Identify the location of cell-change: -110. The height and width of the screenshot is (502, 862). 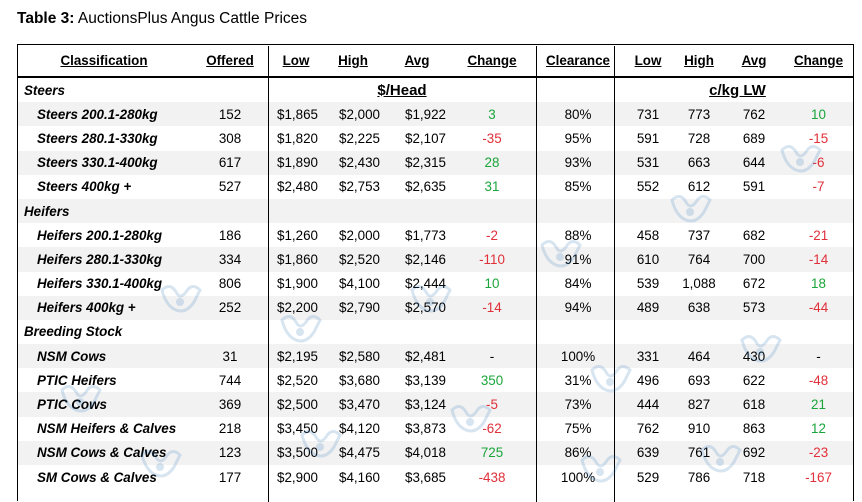
(492, 259).